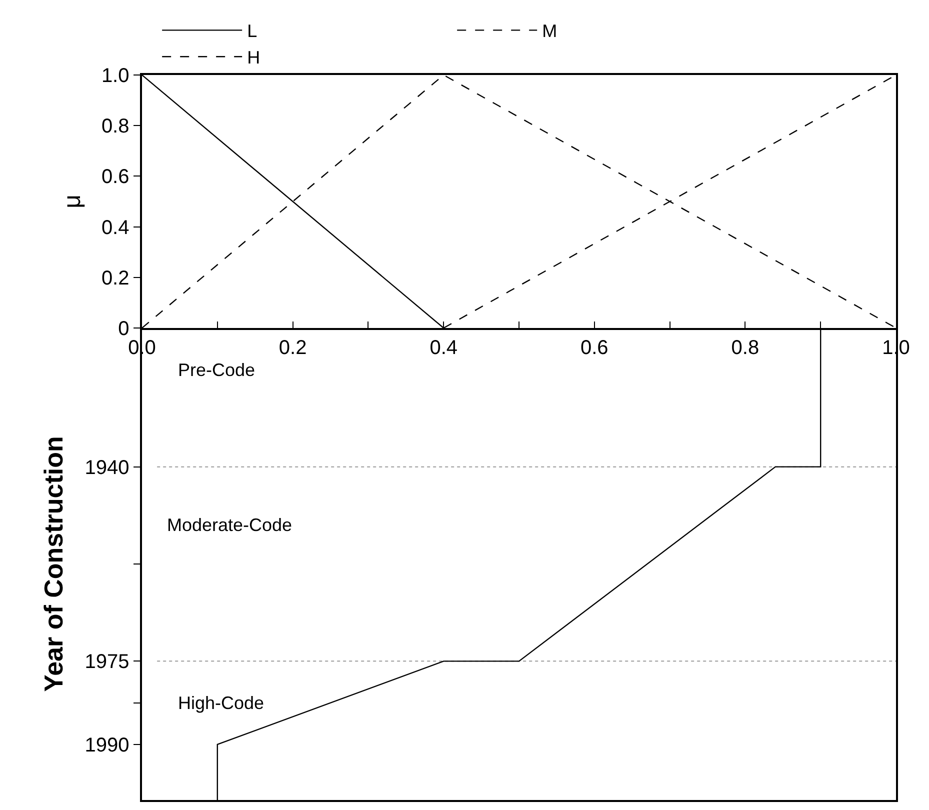 This screenshot has height=810, width=929. I want to click on y-tick-label: 1.0, so click(115, 76).